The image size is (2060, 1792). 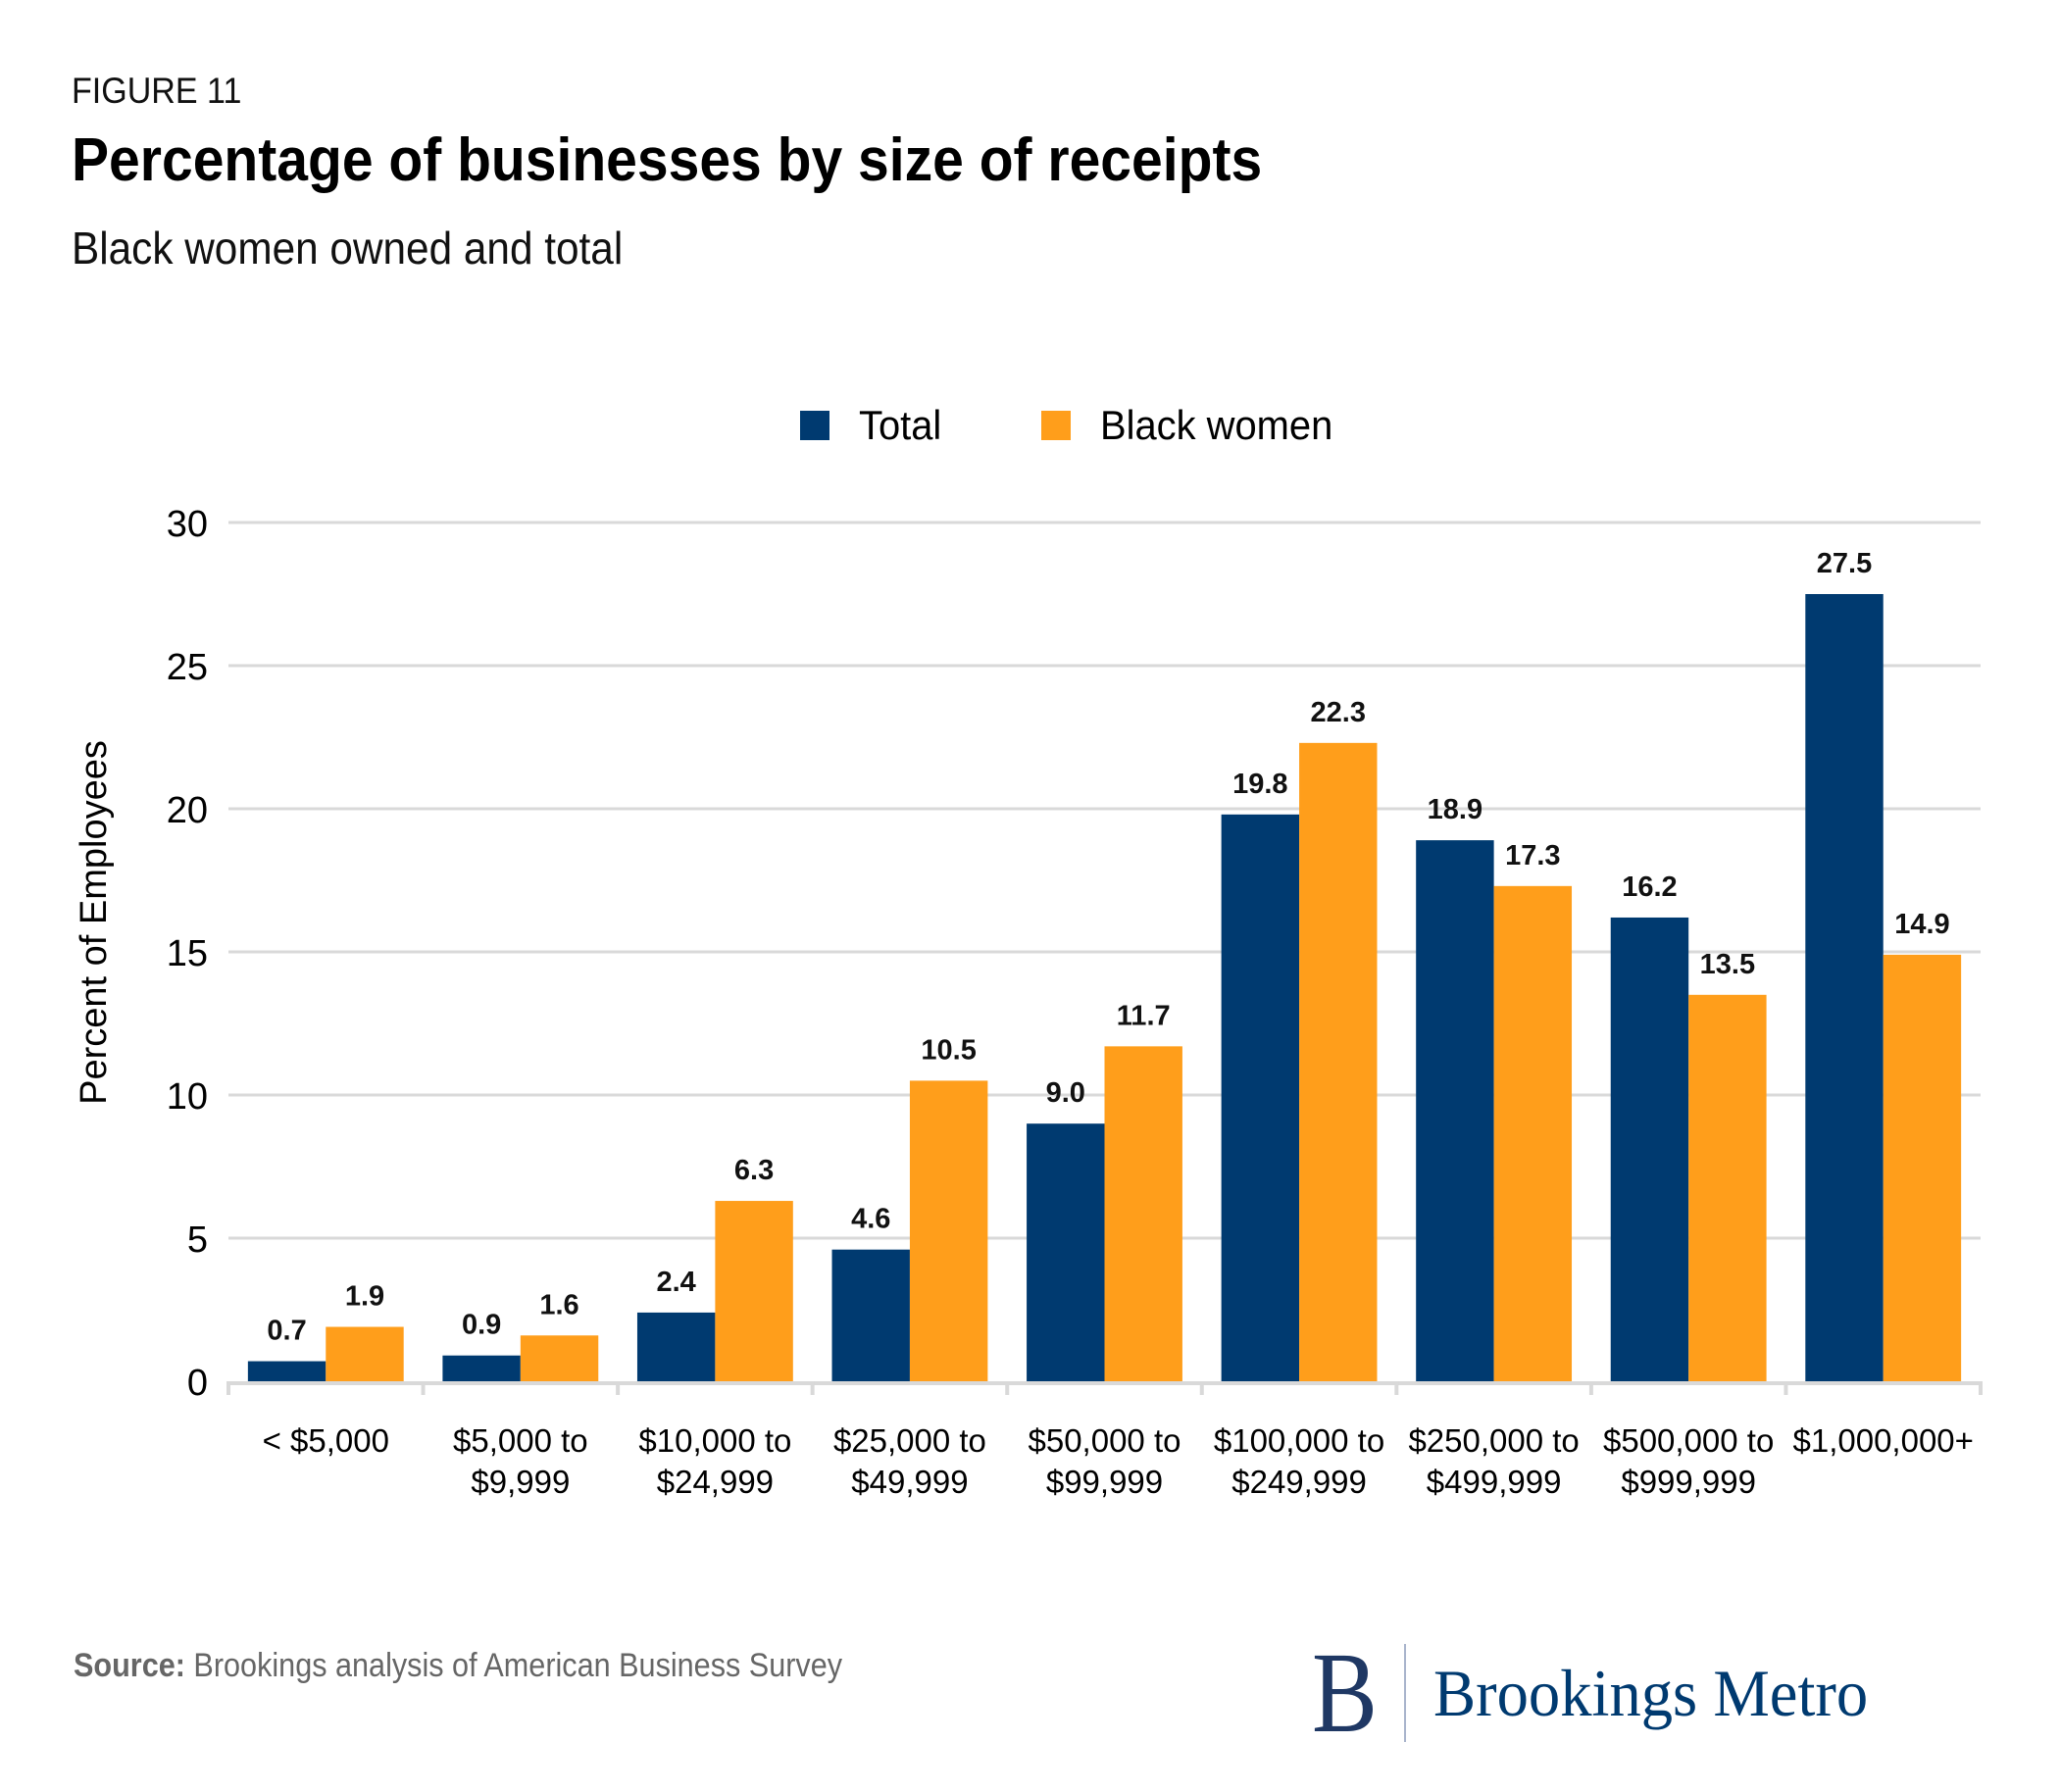 What do you see at coordinates (1649, 887) in the screenshot?
I see `data-label: 16.2` at bounding box center [1649, 887].